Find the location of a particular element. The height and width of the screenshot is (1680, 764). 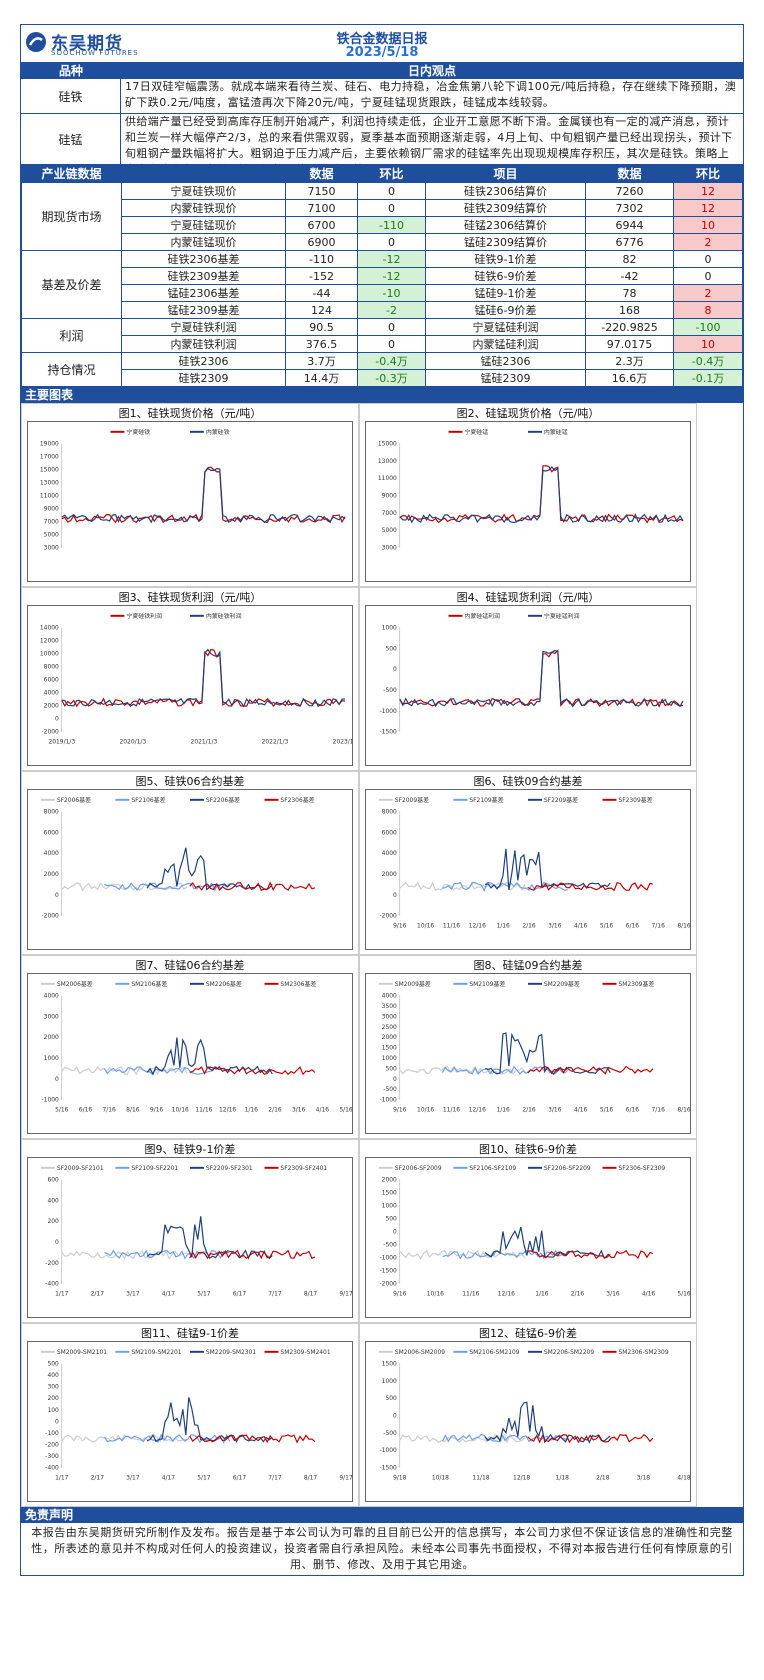

report-date: 2023/5/18 is located at coordinates (382, 52).